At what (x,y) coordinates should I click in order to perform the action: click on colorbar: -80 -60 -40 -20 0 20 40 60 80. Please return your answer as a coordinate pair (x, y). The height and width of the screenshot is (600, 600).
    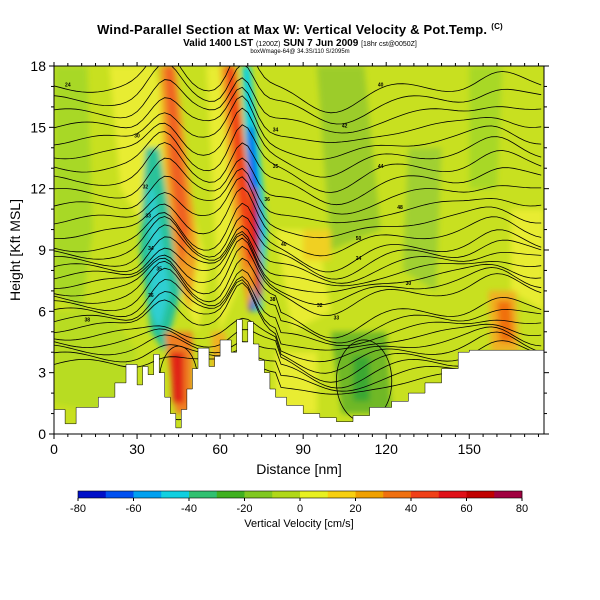
    Looking at the image, I should click on (299, 502).